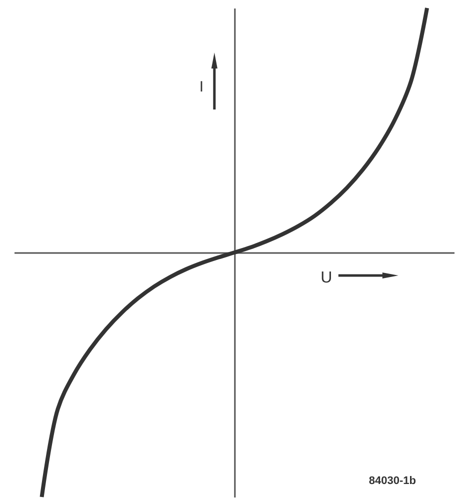  I want to click on y-axis-title: I, so click(201, 87).